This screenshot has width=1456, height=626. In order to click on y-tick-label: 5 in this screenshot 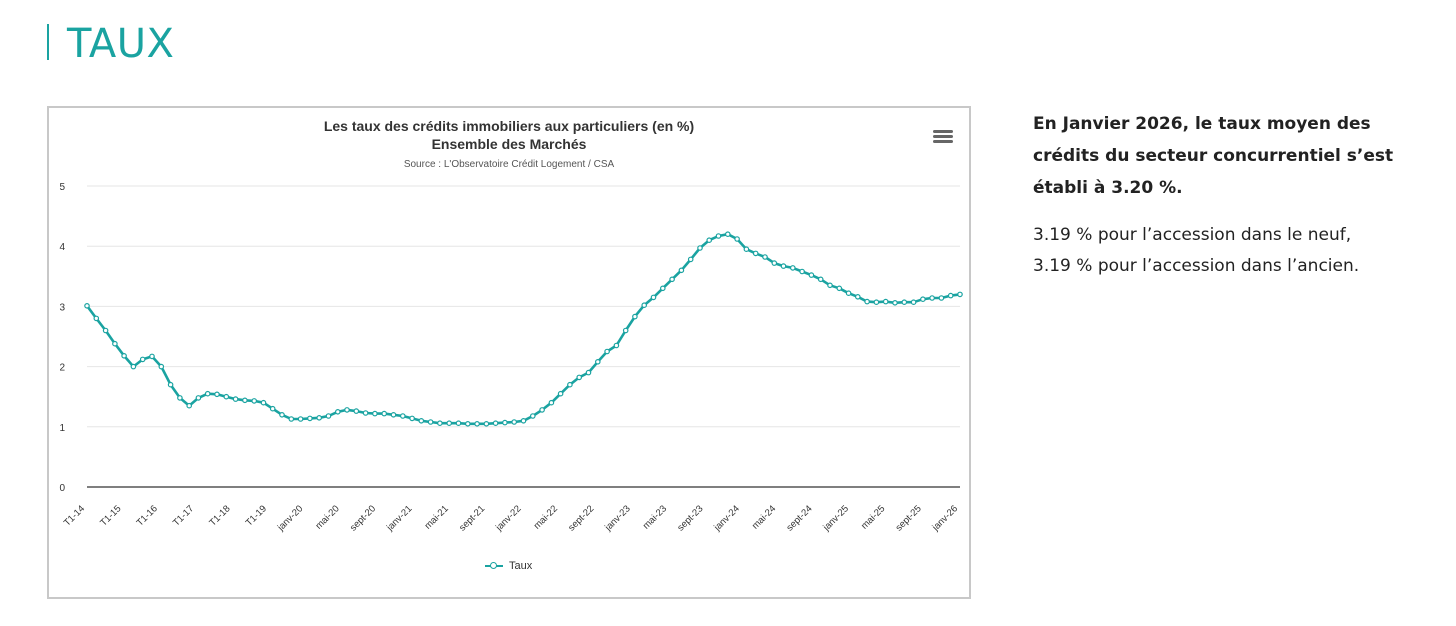, I will do `click(62, 187)`.